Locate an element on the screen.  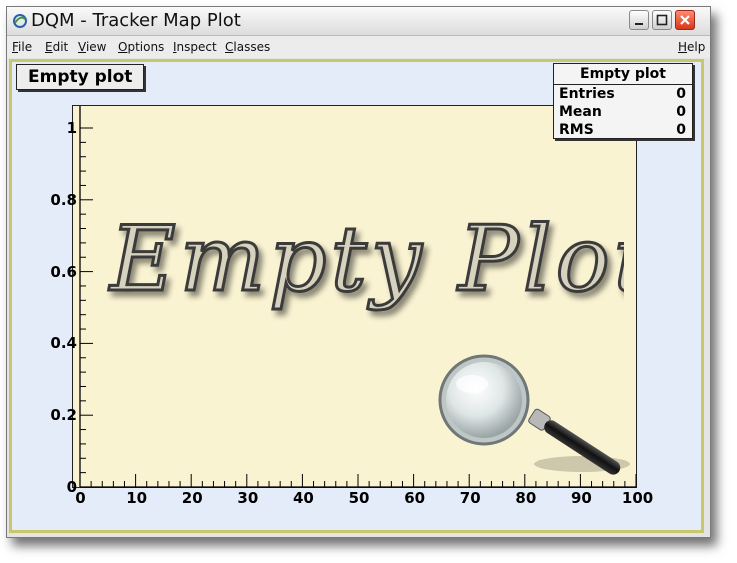
stats-label: Entries is located at coordinates (587, 94).